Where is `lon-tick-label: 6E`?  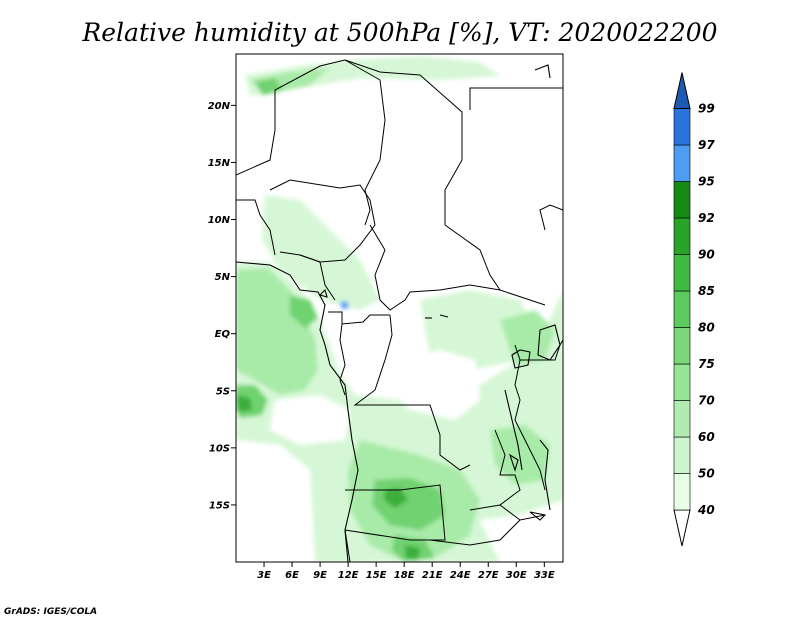
lon-tick-label: 6E is located at coordinates (292, 575).